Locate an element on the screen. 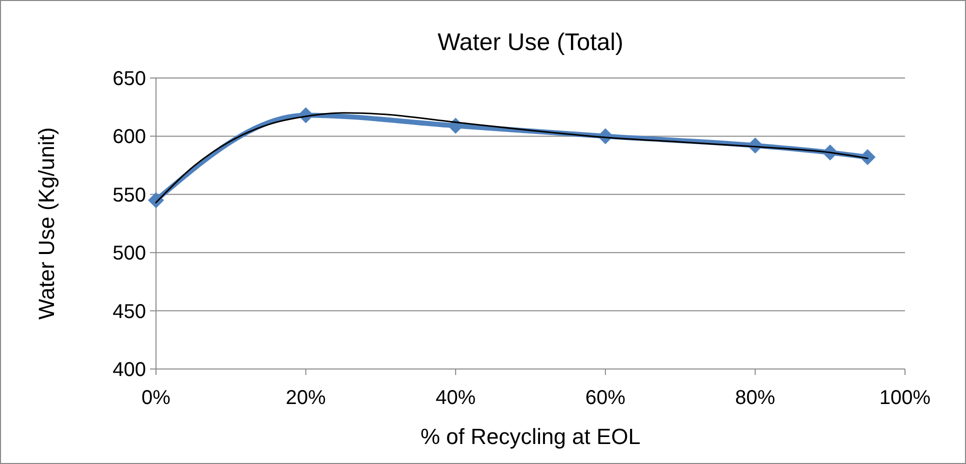 This screenshot has width=966, height=464. x-tick-label: 100% is located at coordinates (905, 398).